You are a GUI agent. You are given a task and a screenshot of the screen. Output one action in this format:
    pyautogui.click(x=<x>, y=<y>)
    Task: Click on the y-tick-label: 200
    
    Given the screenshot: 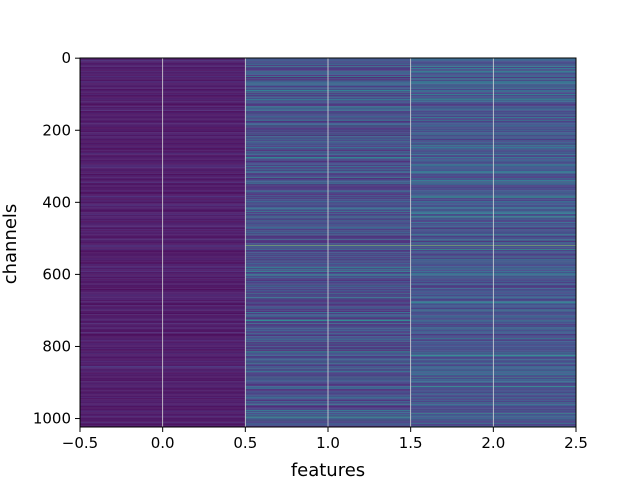 What is the action you would take?
    pyautogui.click(x=56, y=130)
    